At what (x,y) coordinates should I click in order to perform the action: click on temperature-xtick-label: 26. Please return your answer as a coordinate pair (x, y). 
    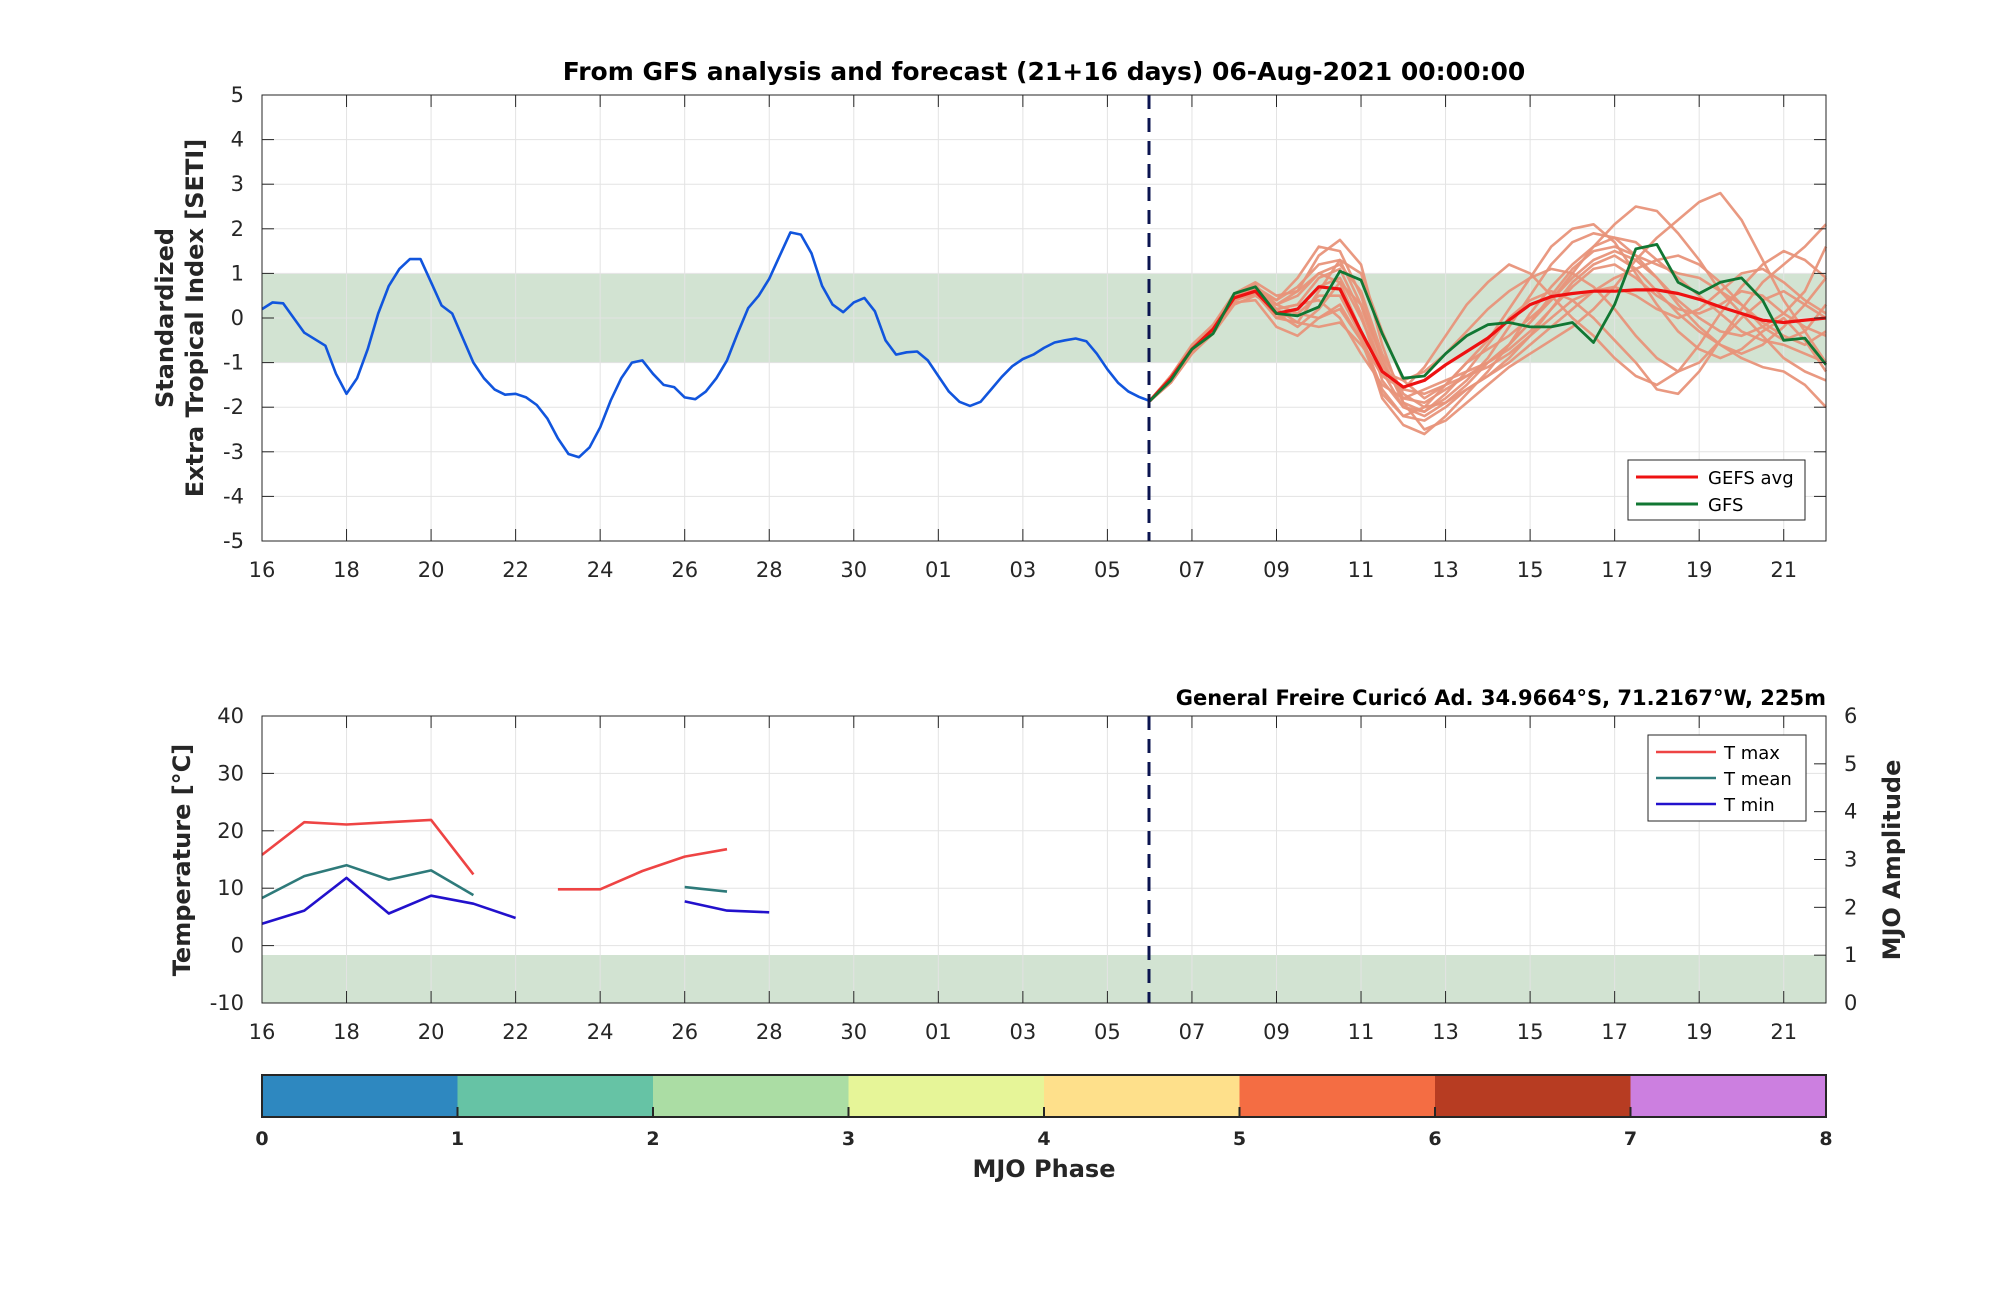
    Looking at the image, I should click on (684, 1032).